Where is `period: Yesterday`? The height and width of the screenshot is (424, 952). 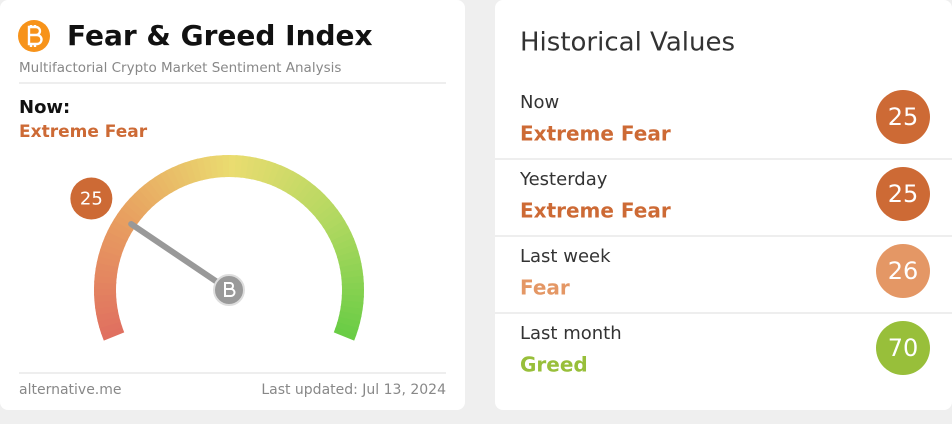 period: Yesterday is located at coordinates (563, 179).